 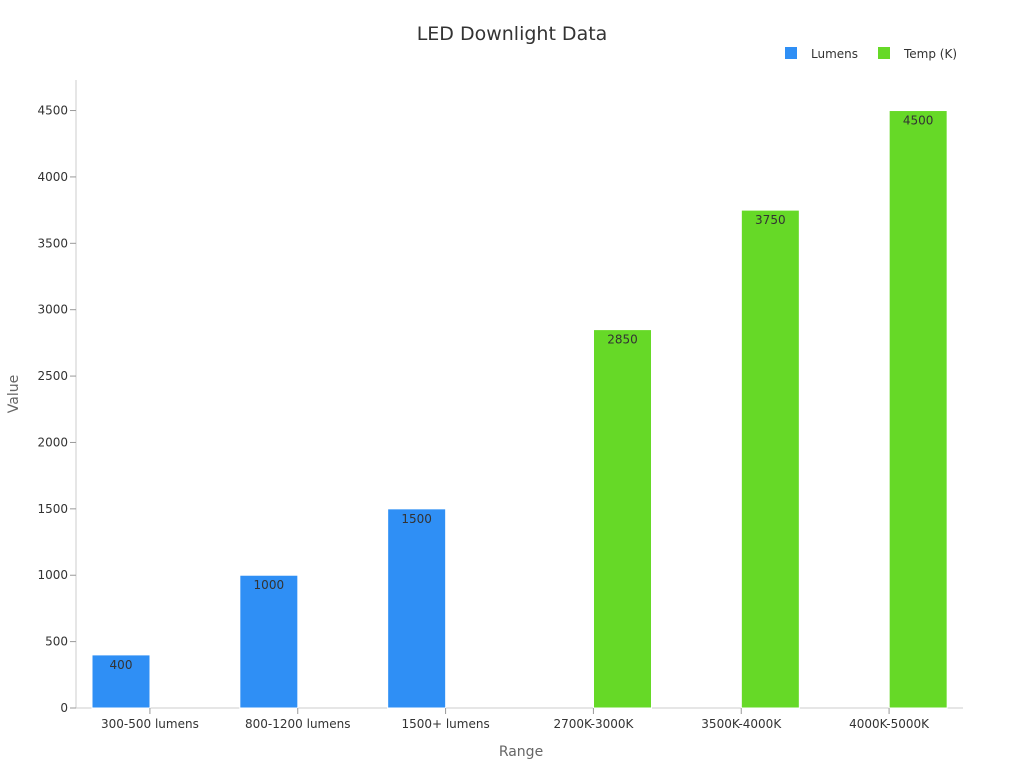 I want to click on legend-swatch-lumens, so click(x=791, y=53).